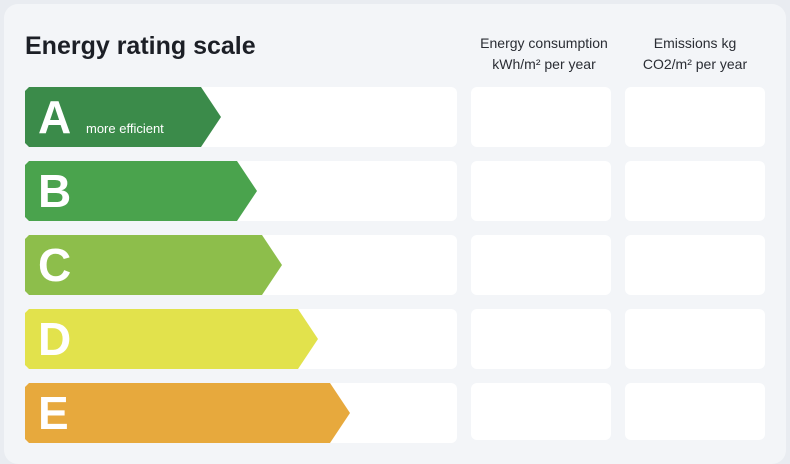 This screenshot has height=464, width=790. Describe the element at coordinates (140, 46) in the screenshot. I see `title: Energy rating scale` at that location.